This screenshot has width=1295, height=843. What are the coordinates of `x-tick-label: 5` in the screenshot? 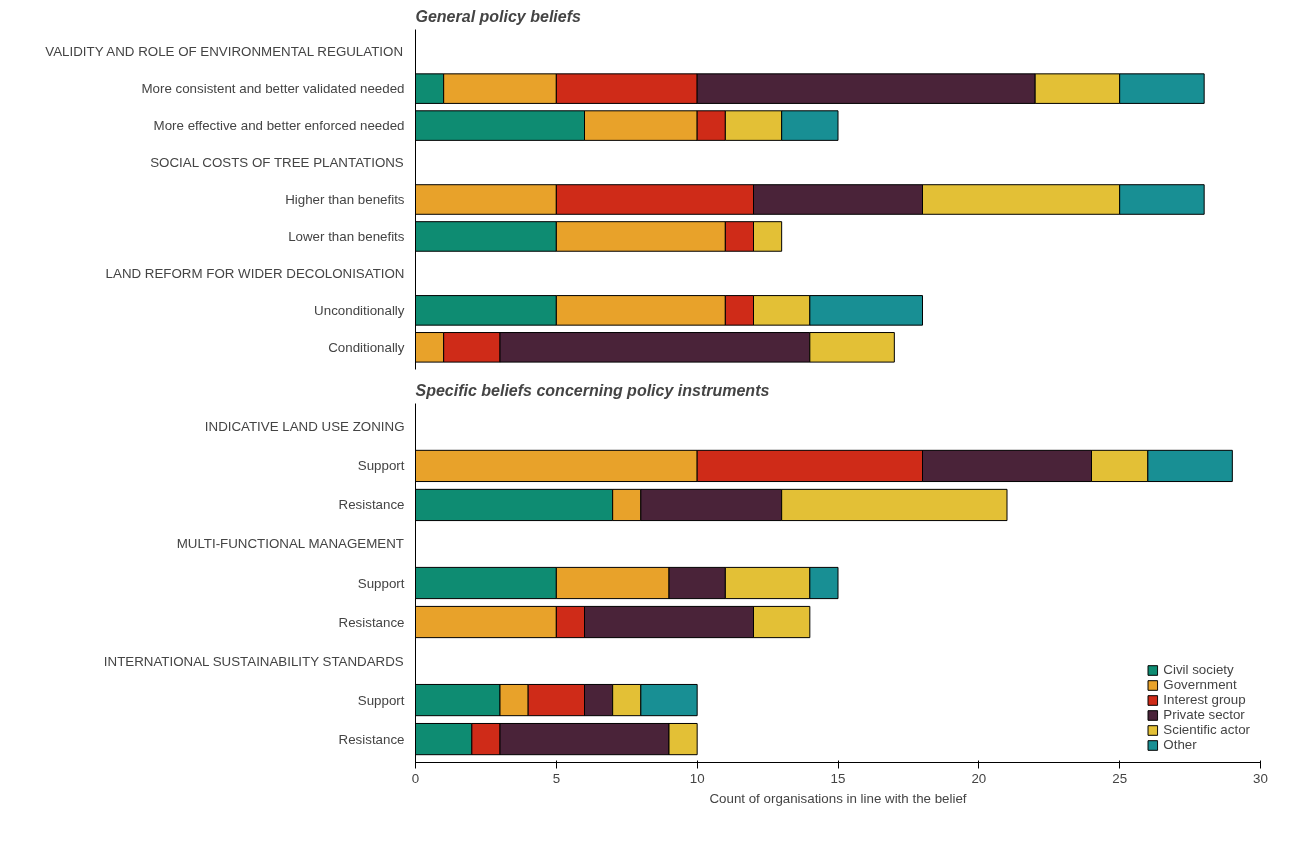 It's located at (556, 778).